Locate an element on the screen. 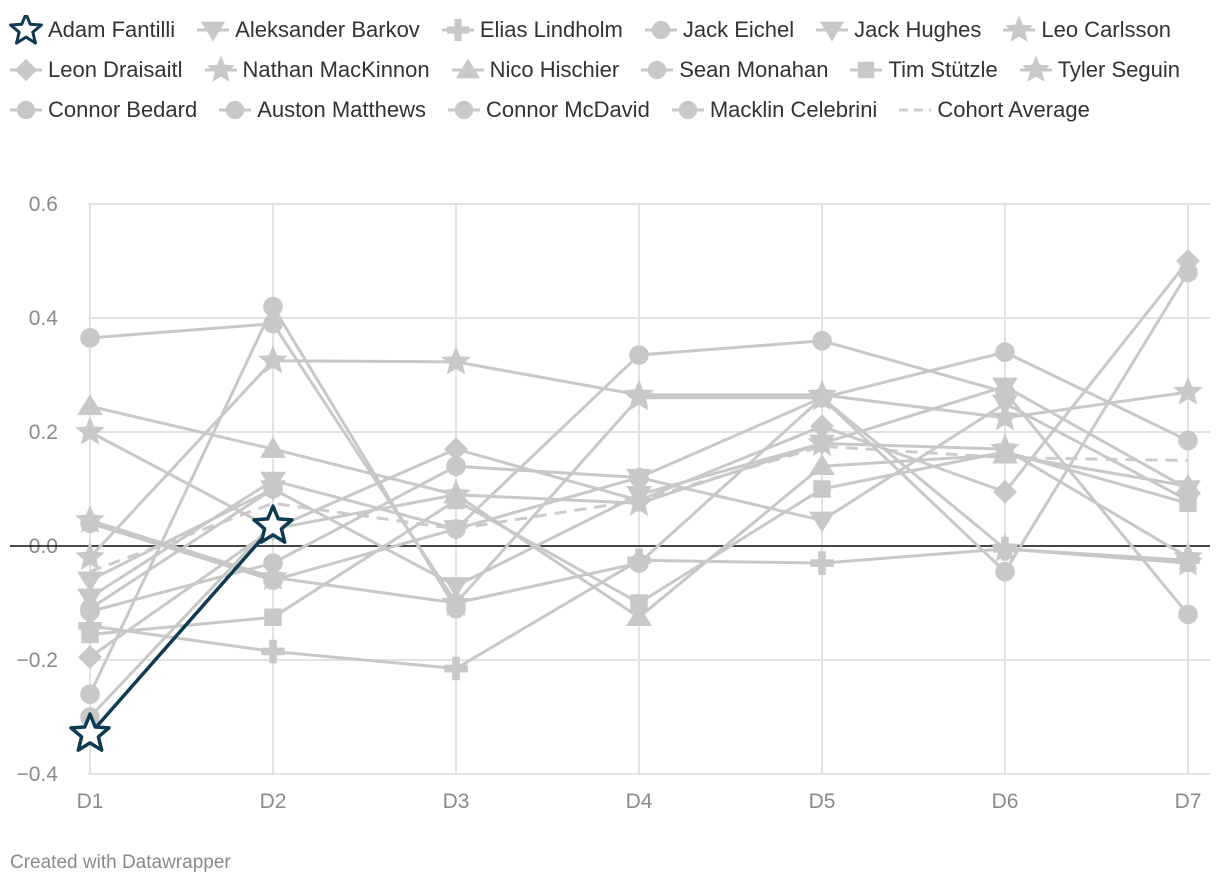  legend-item-nathan-mackinnon: Nathan MacKinnon is located at coordinates (316, 70).